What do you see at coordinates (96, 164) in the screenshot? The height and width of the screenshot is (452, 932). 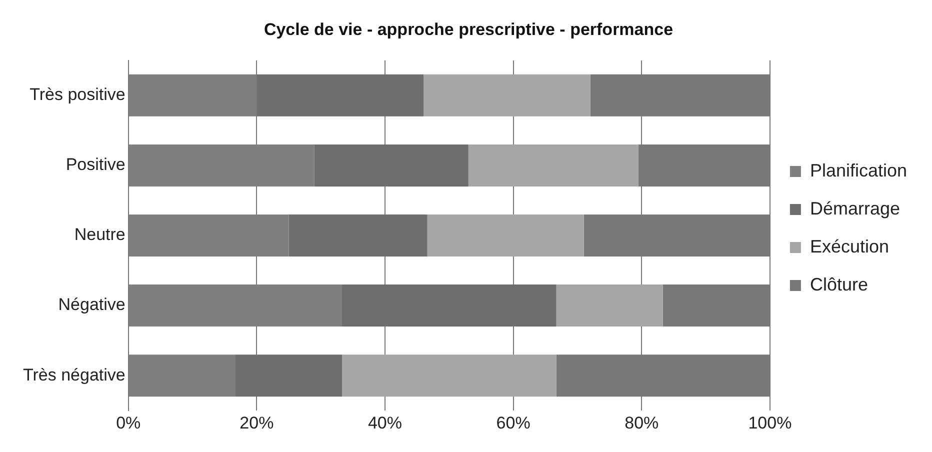 I see `y-tick-label: Positive` at bounding box center [96, 164].